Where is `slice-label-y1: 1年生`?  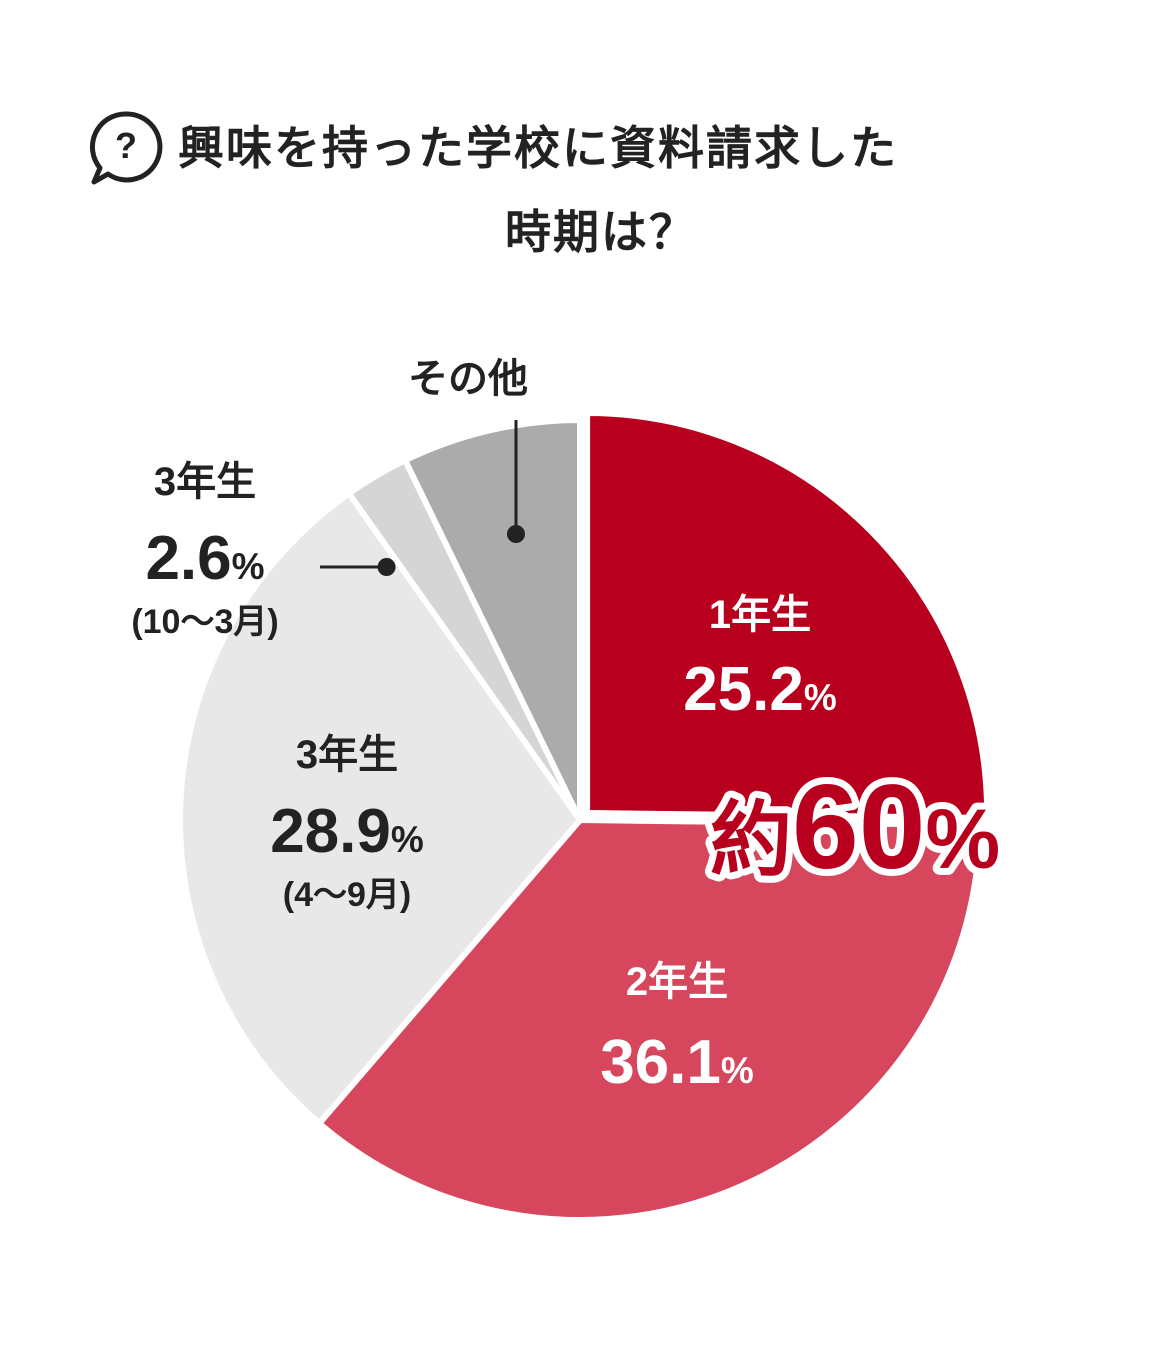
slice-label-y1: 1年生 is located at coordinates (760, 615).